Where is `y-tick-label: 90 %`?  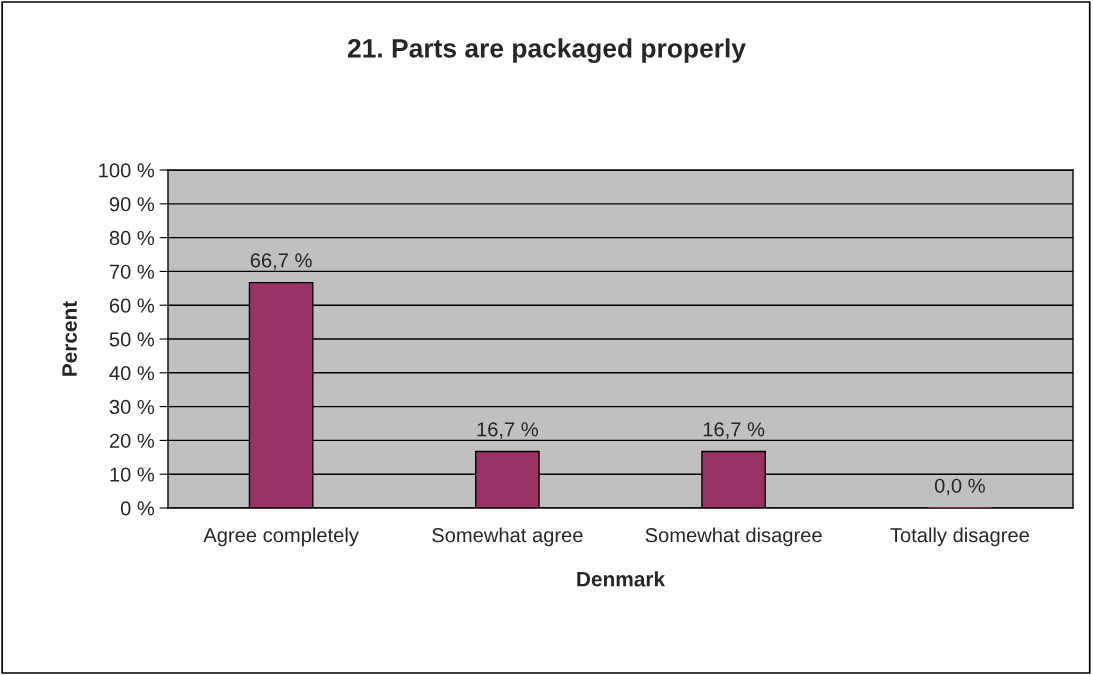
y-tick-label: 90 % is located at coordinates (132, 204).